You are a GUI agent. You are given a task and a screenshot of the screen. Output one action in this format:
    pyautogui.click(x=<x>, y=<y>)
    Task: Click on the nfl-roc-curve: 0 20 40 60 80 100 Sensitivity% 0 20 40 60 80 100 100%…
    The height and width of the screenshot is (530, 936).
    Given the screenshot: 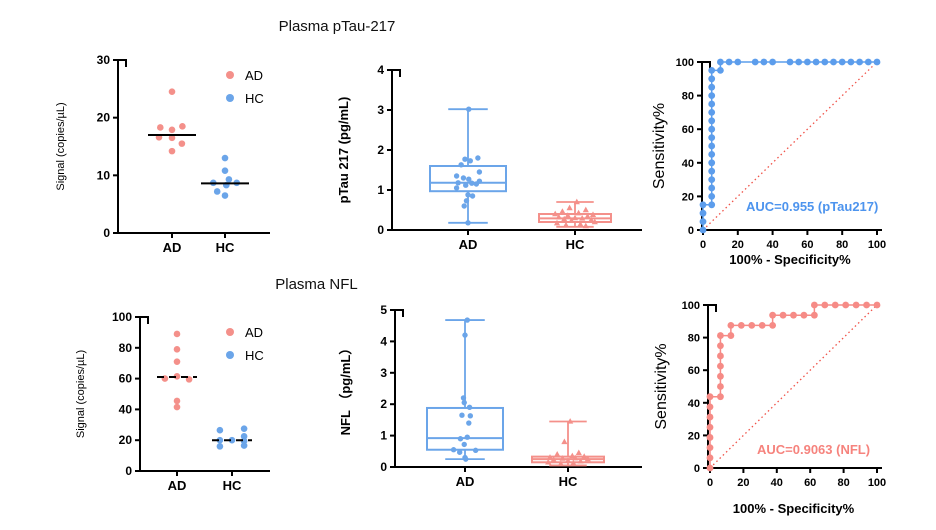 What is the action you would take?
    pyautogui.click(x=769, y=408)
    